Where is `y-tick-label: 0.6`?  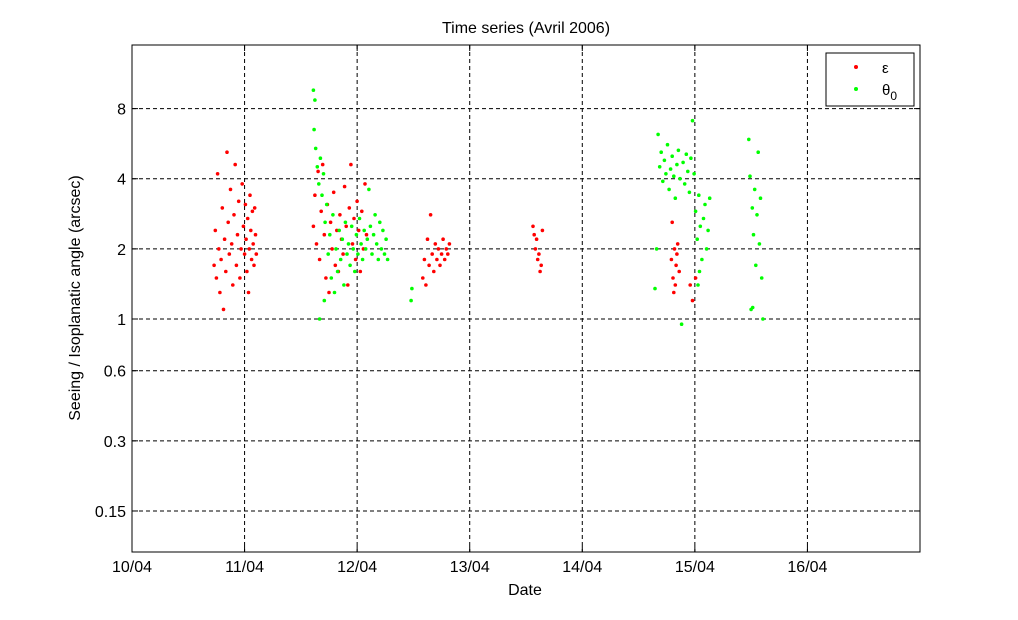 y-tick-label: 0.6 is located at coordinates (115, 372).